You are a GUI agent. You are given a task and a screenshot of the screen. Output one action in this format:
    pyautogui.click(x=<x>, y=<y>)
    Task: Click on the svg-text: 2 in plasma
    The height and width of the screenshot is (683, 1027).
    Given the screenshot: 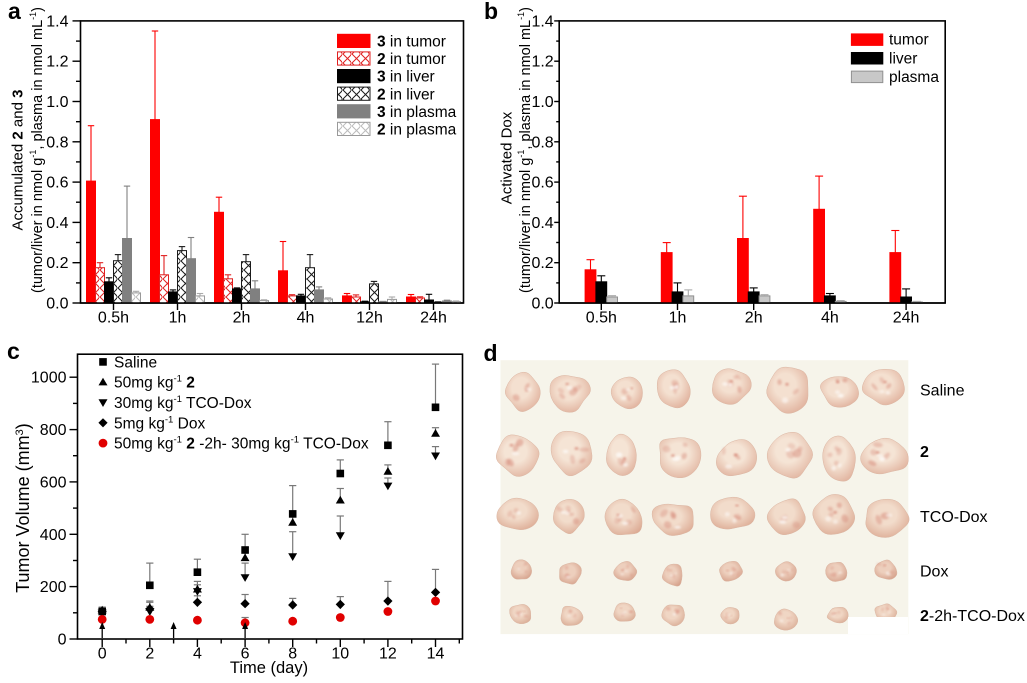 What is the action you would take?
    pyautogui.click(x=417, y=130)
    